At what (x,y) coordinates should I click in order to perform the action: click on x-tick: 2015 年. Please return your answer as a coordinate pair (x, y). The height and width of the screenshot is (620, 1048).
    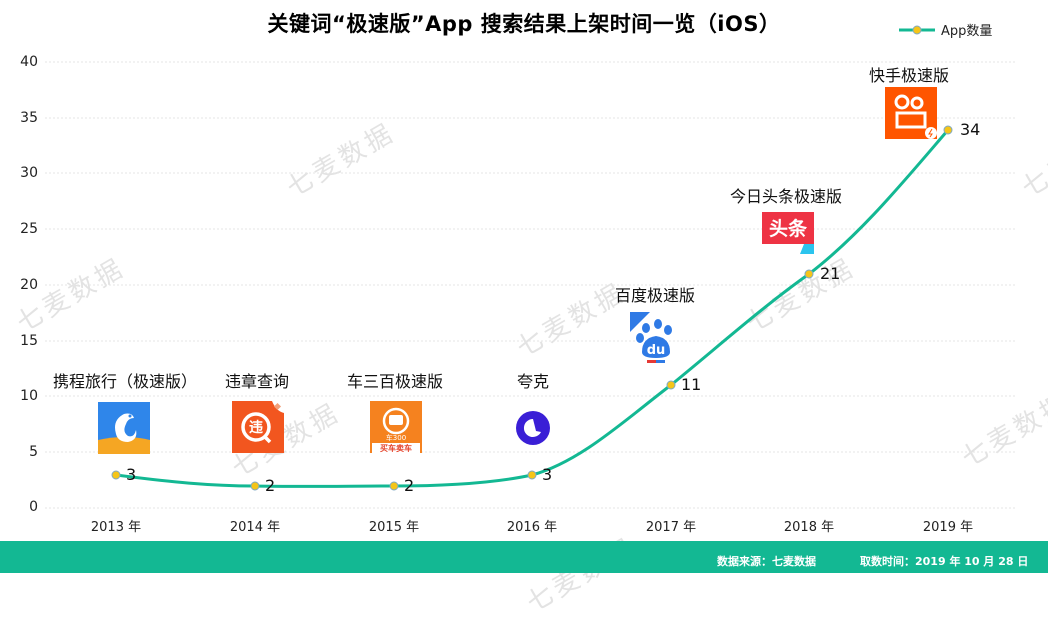
    Looking at the image, I should click on (394, 527).